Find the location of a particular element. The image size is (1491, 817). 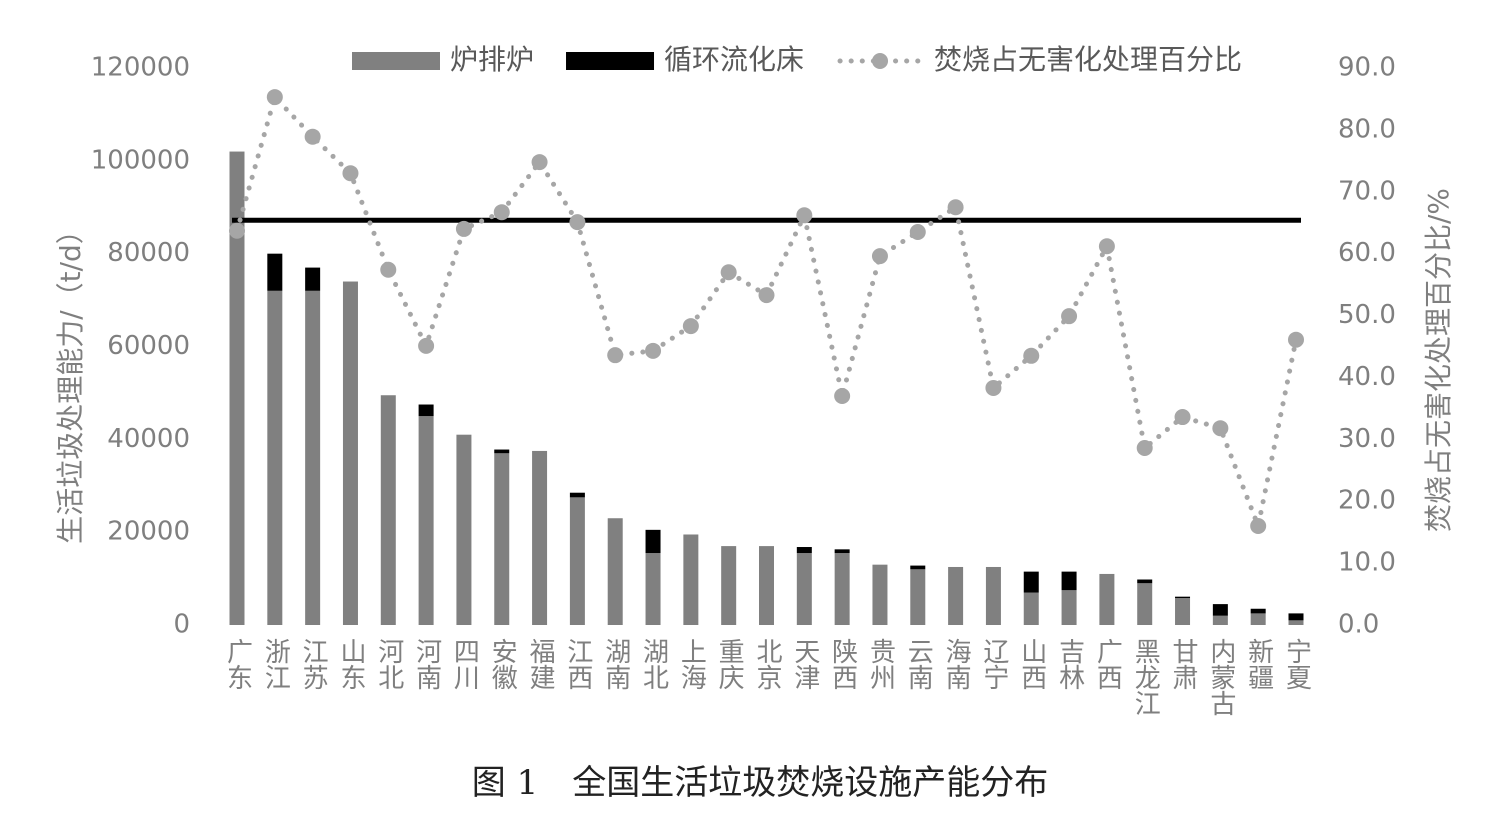

x-tick-label: 河南 is located at coordinates (427, 664).